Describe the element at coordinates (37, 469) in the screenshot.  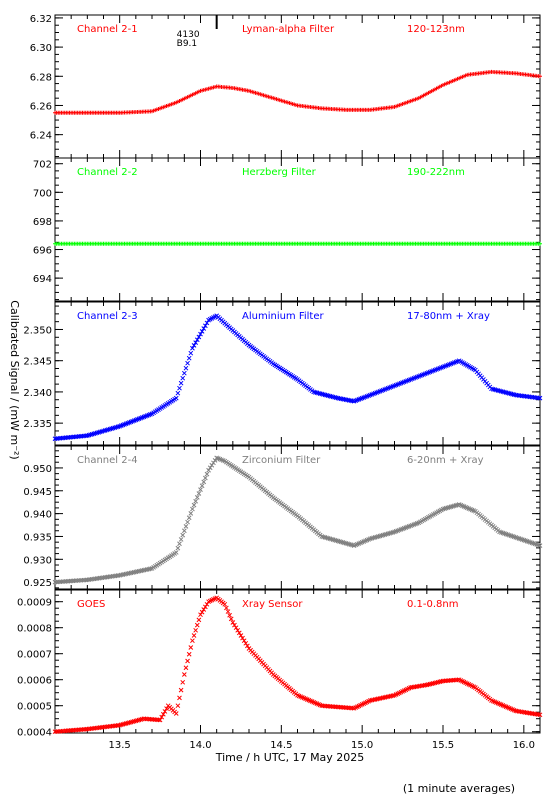
I see `y-tick-label: 0.950` at that location.